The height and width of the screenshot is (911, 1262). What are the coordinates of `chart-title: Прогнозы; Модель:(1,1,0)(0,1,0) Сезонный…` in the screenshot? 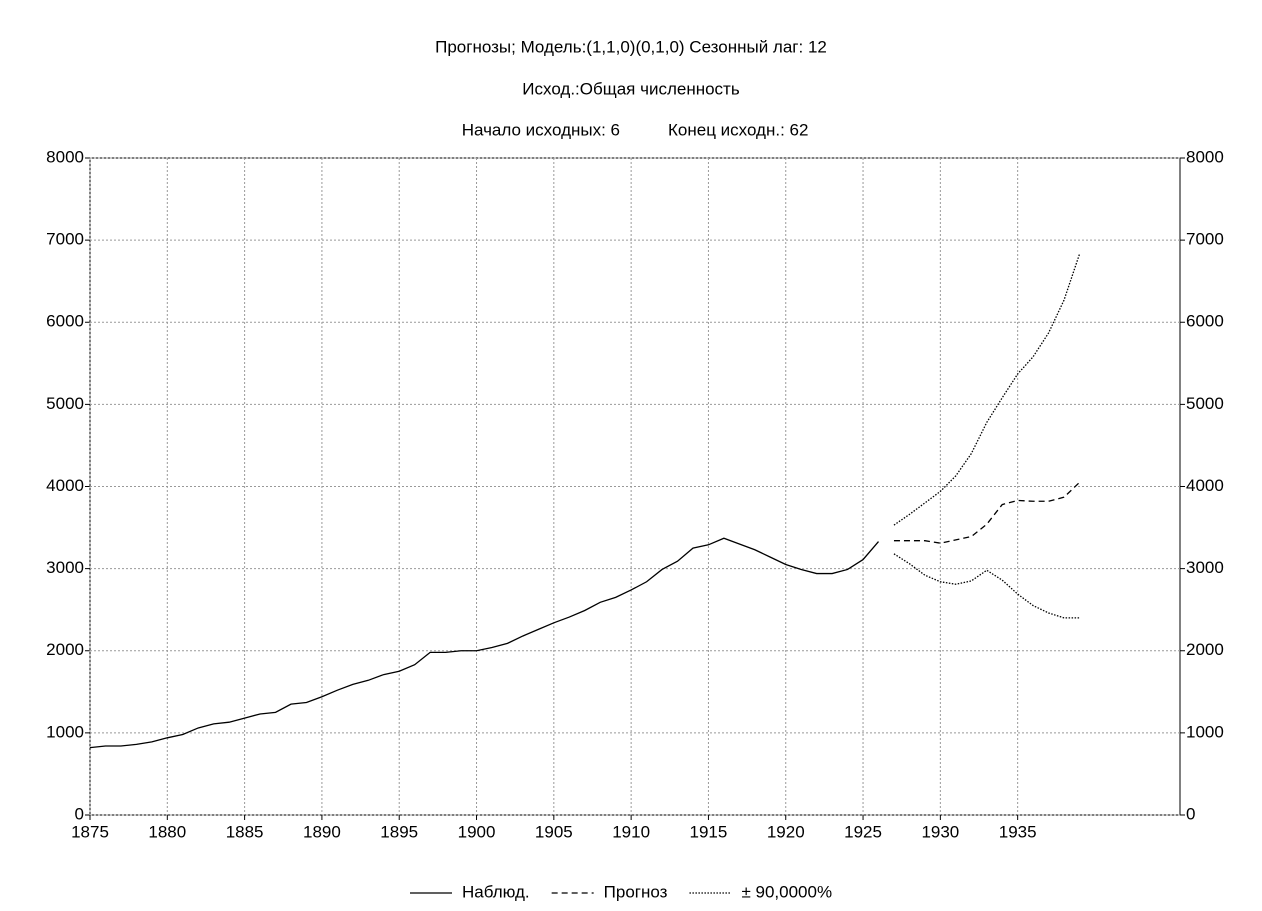 It's located at (631, 46).